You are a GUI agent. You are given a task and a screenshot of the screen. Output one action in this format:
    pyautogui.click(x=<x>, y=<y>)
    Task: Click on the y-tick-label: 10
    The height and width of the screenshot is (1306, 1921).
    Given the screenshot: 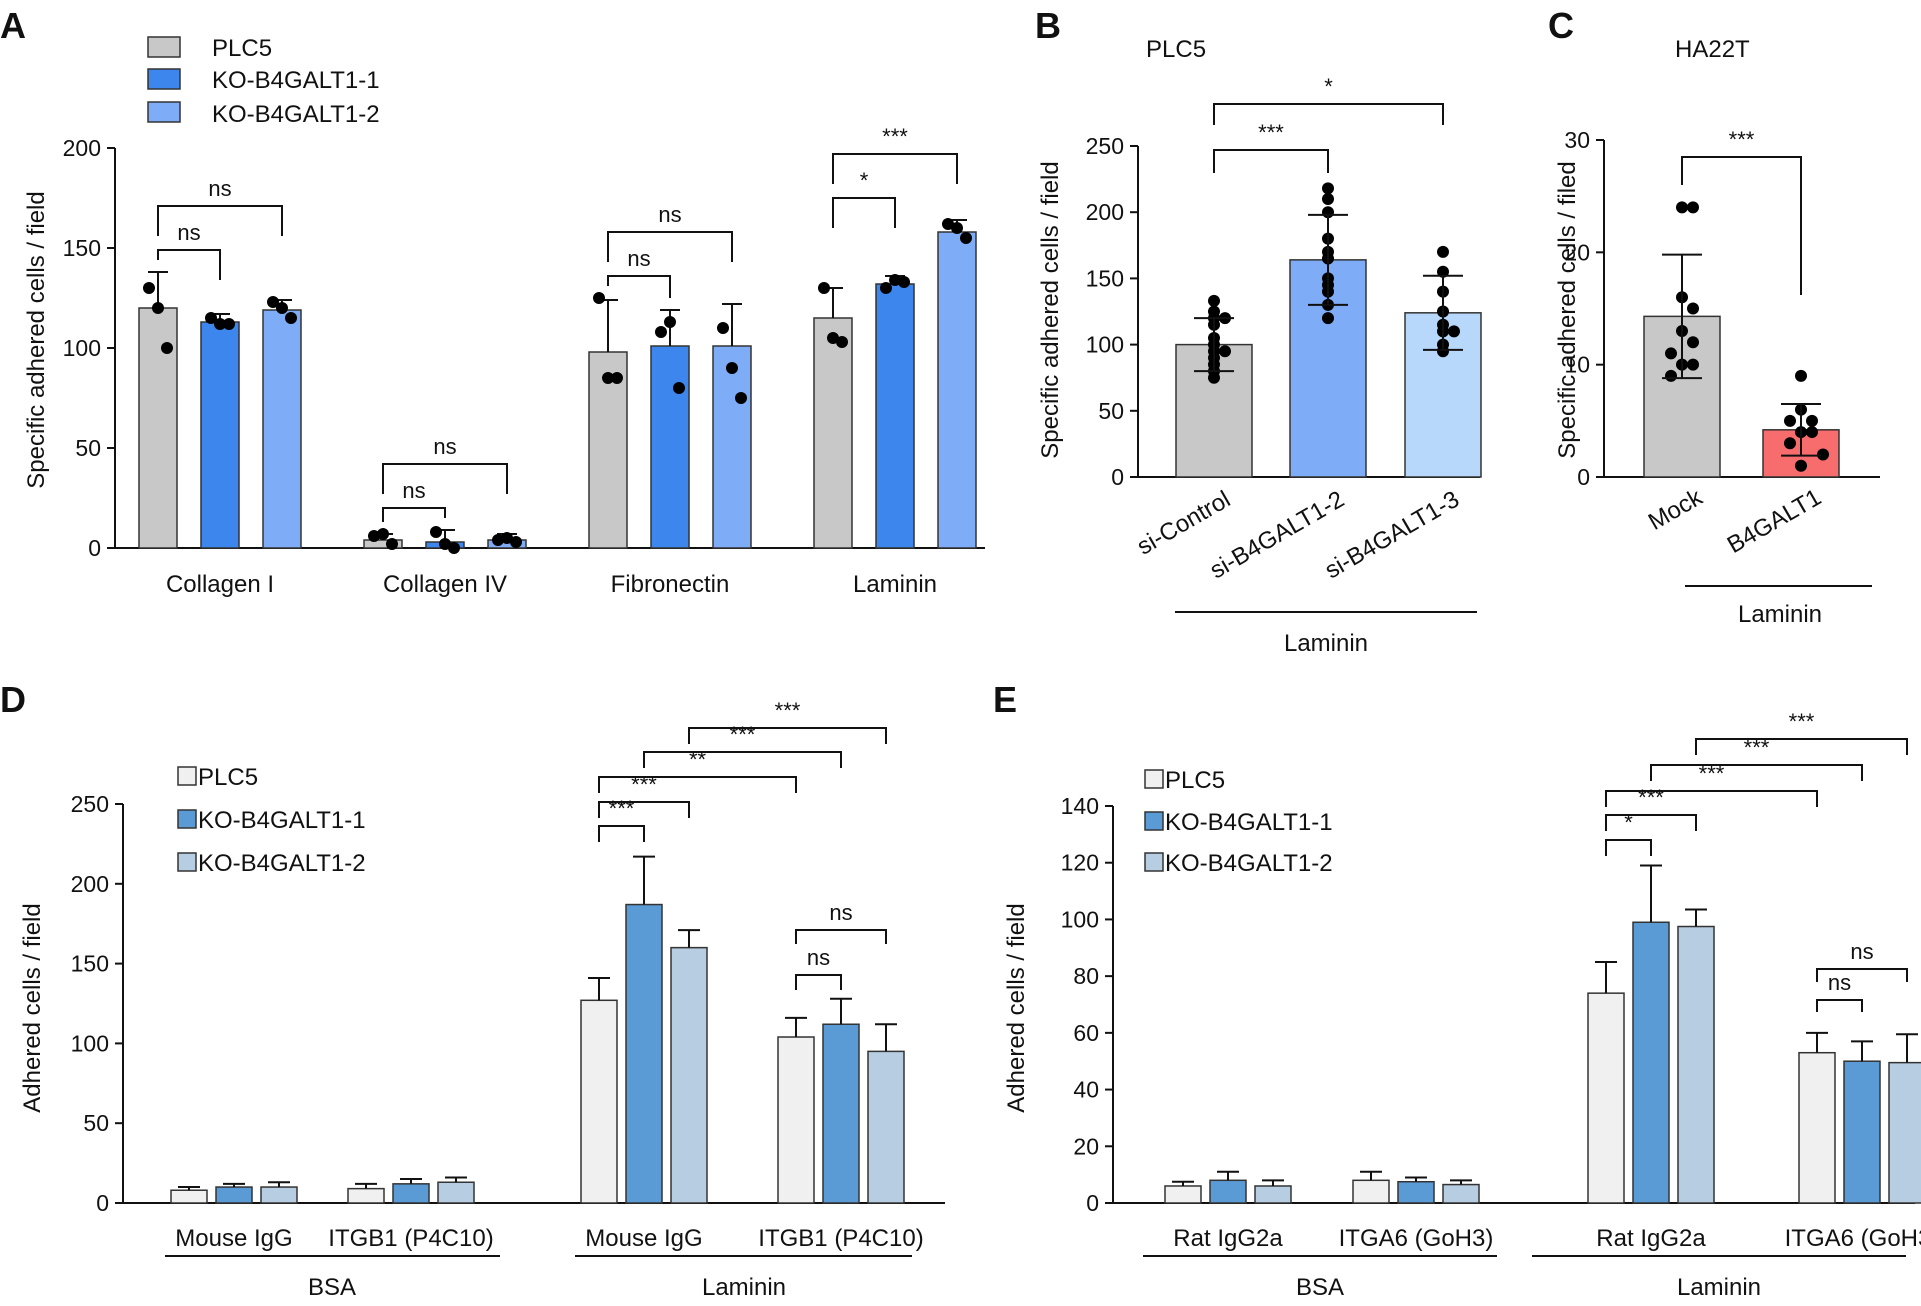 What is the action you would take?
    pyautogui.click(x=1577, y=365)
    